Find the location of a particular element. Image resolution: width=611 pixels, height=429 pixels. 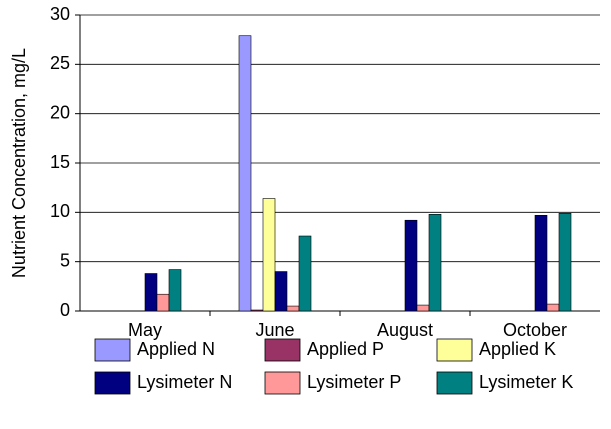

x-tick-label: June is located at coordinates (274, 330).